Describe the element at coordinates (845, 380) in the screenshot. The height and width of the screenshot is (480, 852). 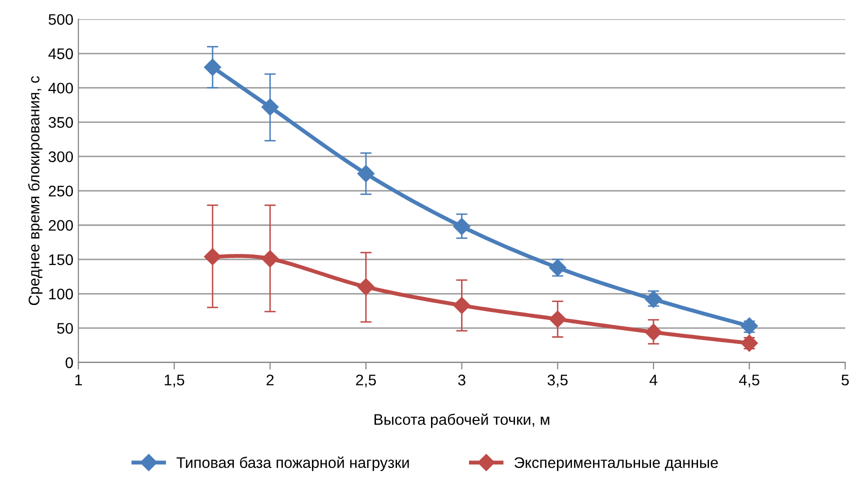
I see `x-tick-label: 5` at that location.